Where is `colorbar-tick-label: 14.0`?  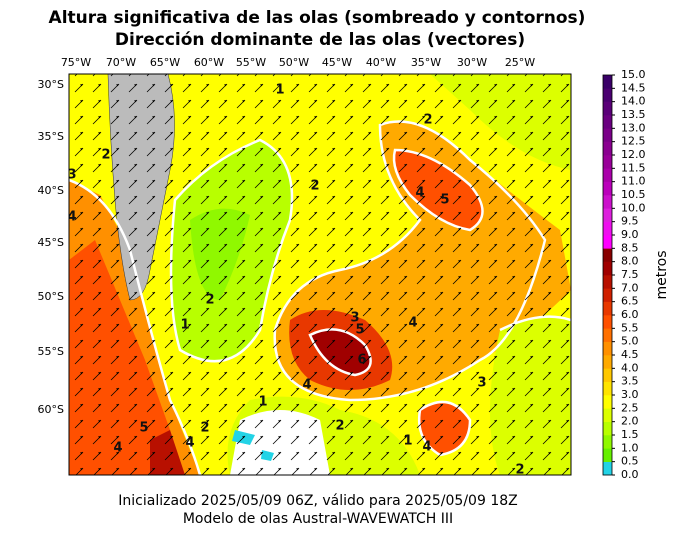 colorbar-tick-label: 14.0 is located at coordinates (633, 101).